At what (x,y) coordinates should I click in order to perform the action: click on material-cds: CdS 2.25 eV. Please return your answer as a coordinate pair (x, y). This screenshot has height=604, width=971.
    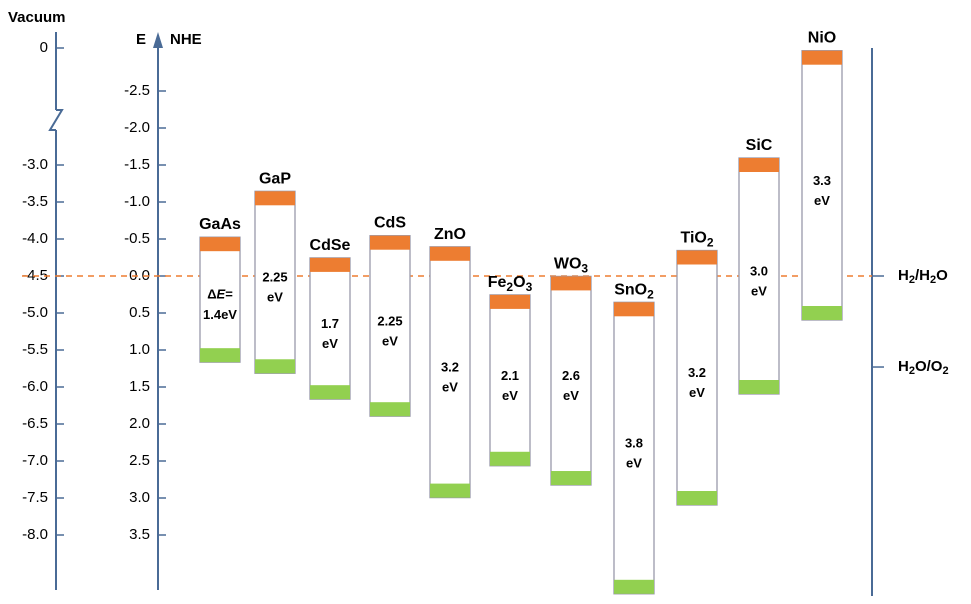
    Looking at the image, I should click on (390, 316).